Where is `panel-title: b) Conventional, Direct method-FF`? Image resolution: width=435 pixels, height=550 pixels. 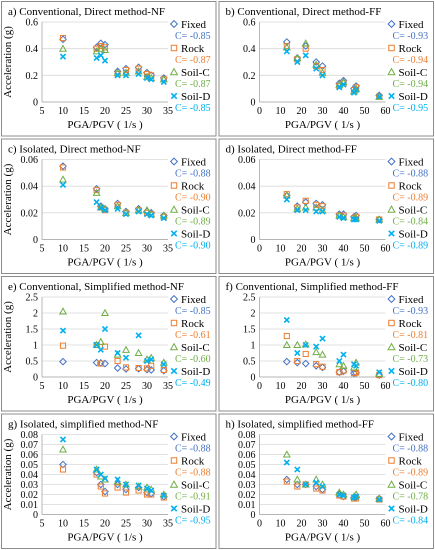
panel-title: b) Conventional, Direct method-FF is located at coordinates (304, 12).